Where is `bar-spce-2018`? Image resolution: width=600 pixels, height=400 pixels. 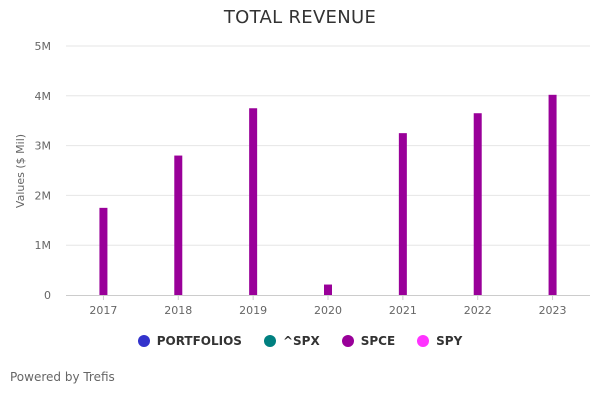 bar-spce-2018 is located at coordinates (178, 225).